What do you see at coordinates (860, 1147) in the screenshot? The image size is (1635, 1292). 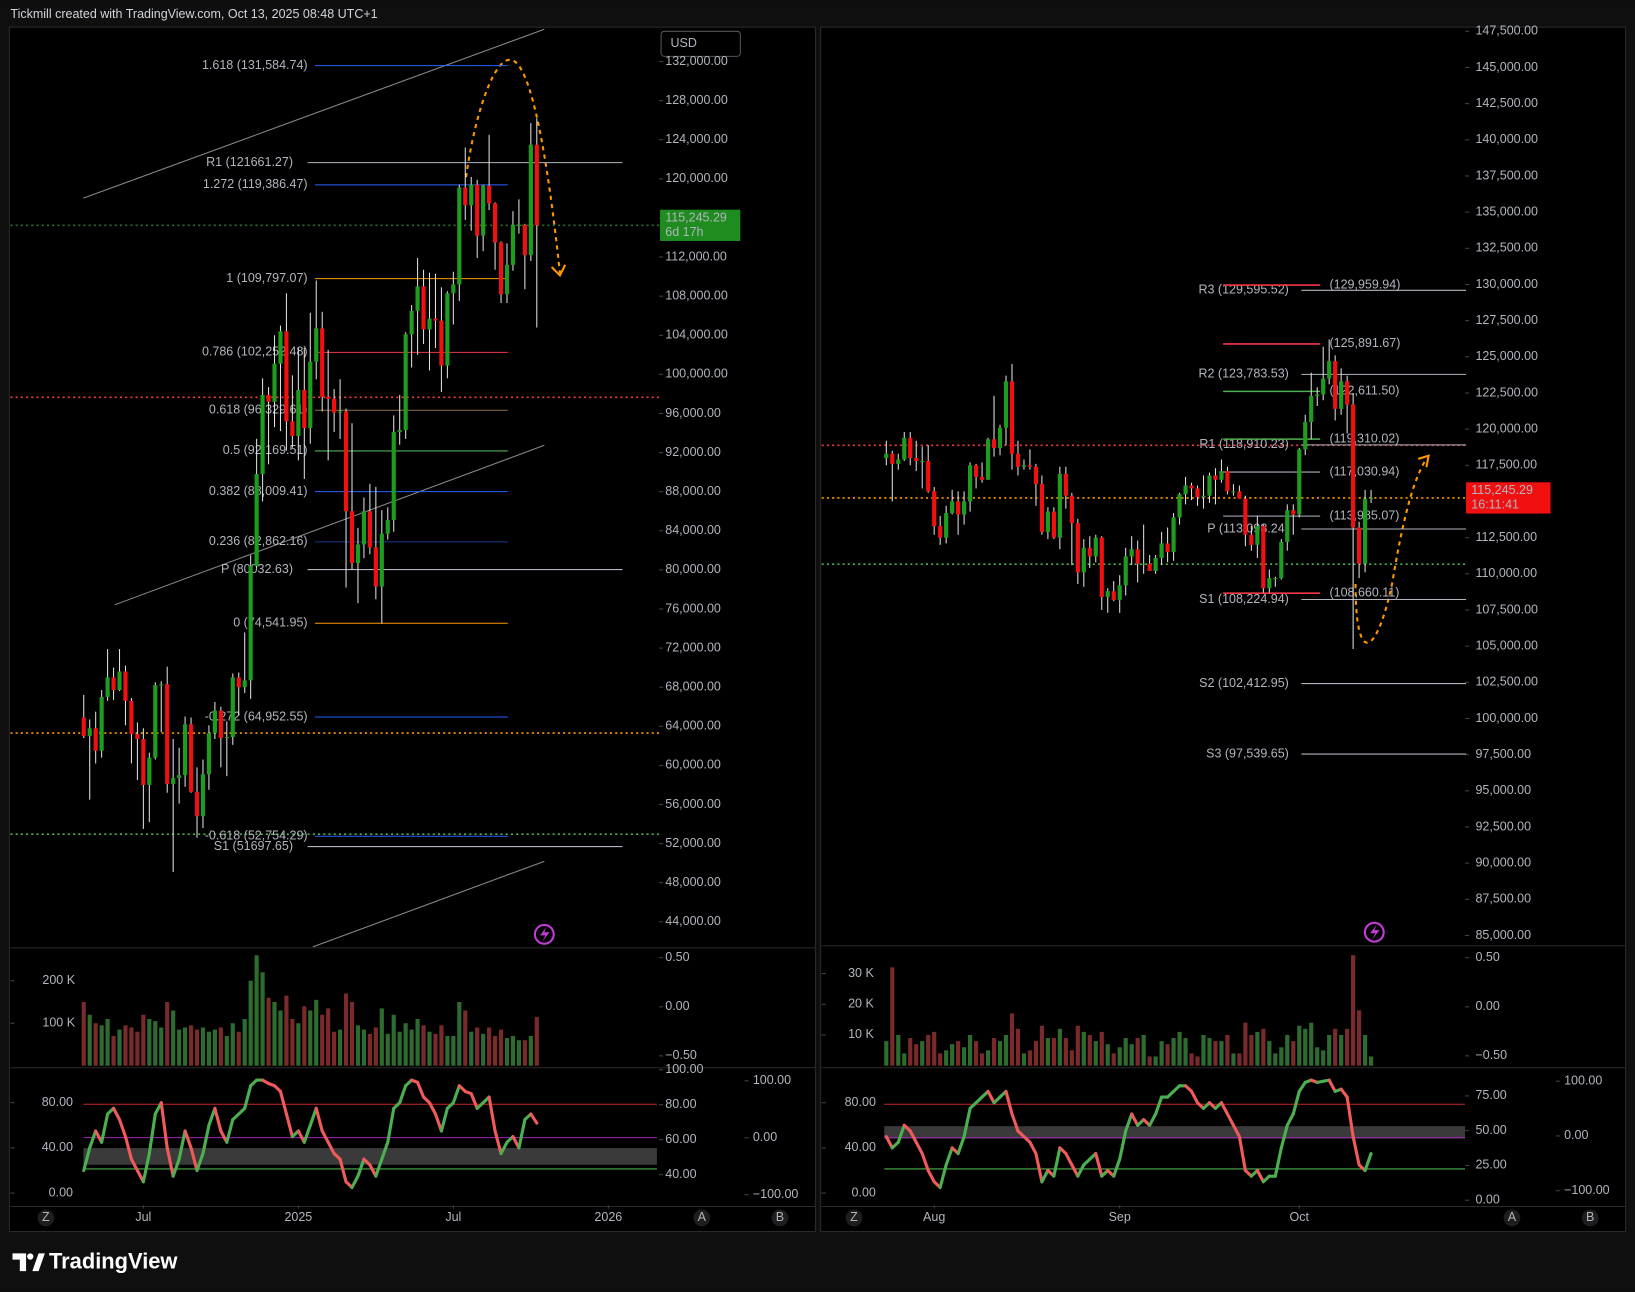 I see `y-tick-label: 40.00` at bounding box center [860, 1147].